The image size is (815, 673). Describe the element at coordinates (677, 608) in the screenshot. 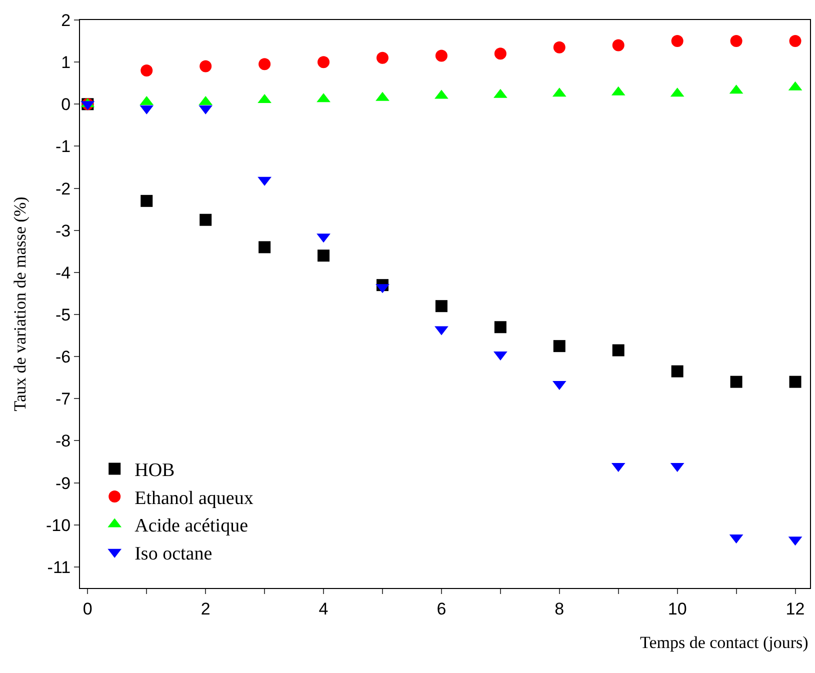

I see `x-tick-label: 10` at that location.